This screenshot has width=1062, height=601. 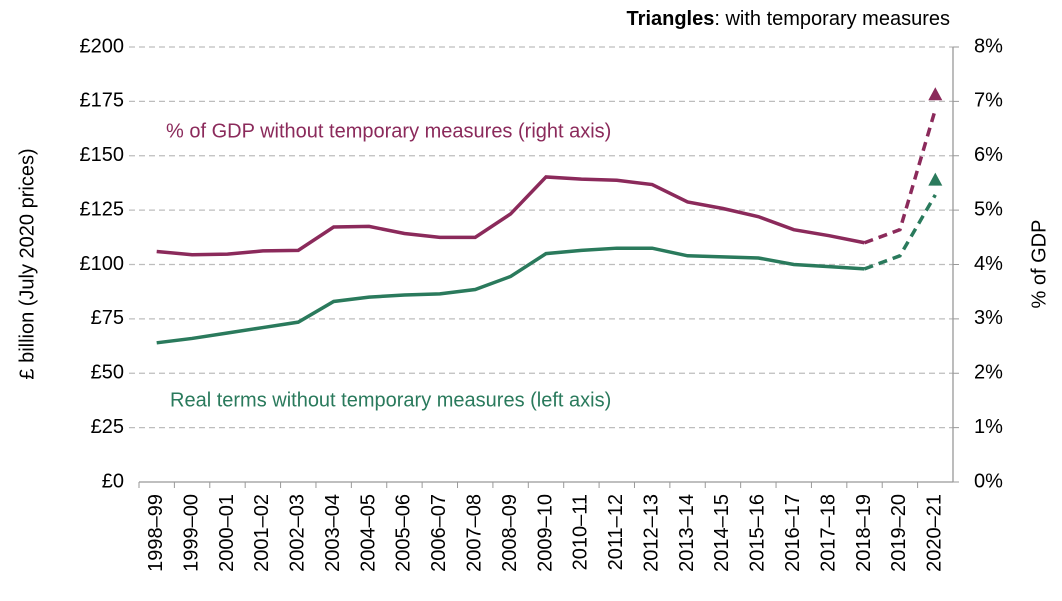 What do you see at coordinates (262, 533) in the screenshot?
I see `x-tick-label: 2001–02` at bounding box center [262, 533].